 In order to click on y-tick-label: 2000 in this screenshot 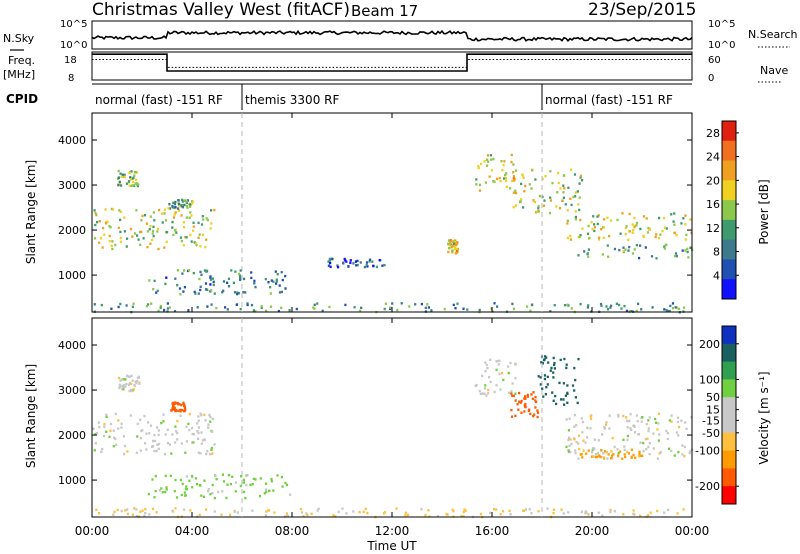, I will do `click(72, 230)`.